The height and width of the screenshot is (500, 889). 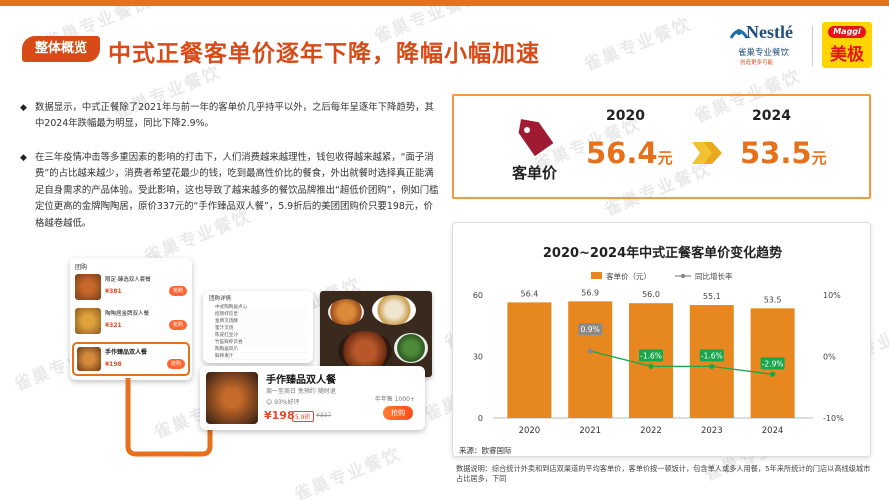 What do you see at coordinates (683, 276) in the screenshot?
I see `legend-swatch-marker` at bounding box center [683, 276].